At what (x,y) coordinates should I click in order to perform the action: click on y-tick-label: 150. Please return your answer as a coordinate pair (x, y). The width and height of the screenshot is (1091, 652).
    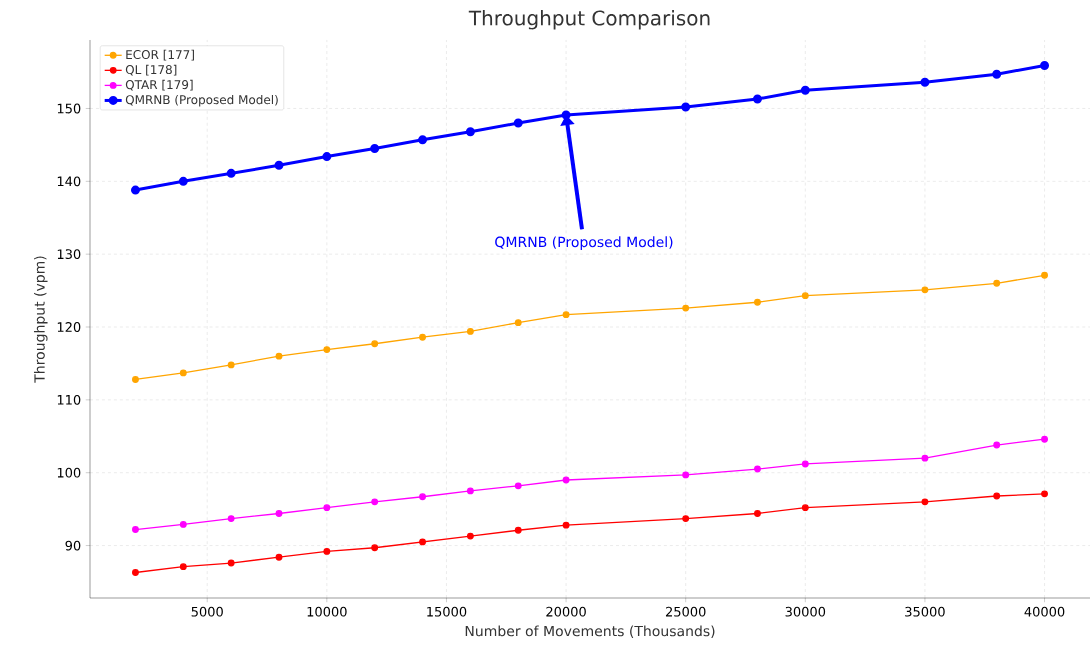
    Looking at the image, I should click on (69, 108).